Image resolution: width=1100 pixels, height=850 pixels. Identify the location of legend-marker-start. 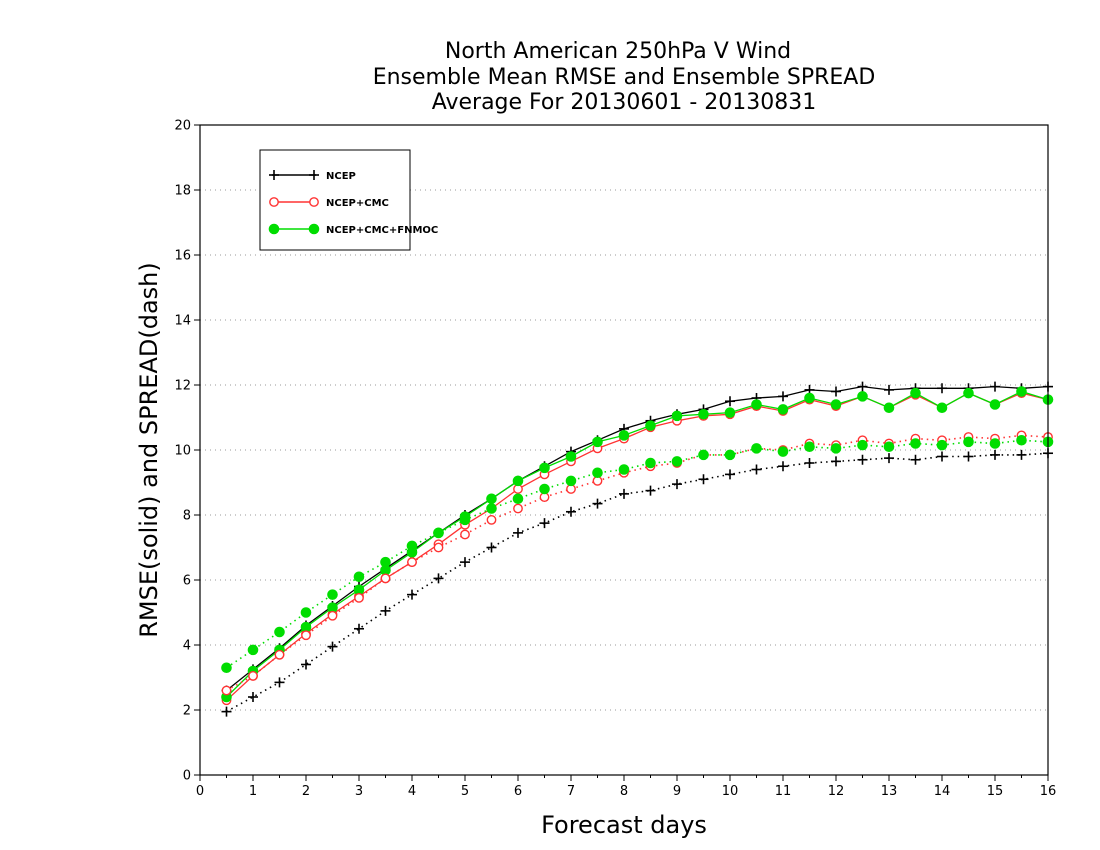
(274, 229).